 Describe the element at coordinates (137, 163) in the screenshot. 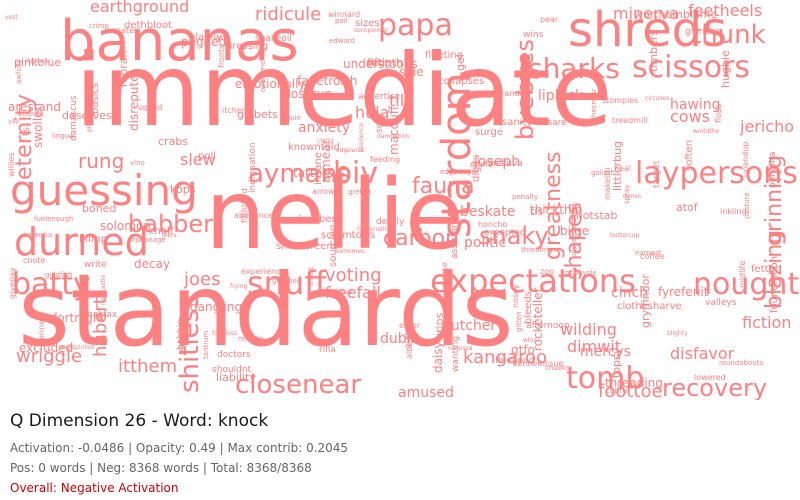

I see `cloud-word: vino` at that location.